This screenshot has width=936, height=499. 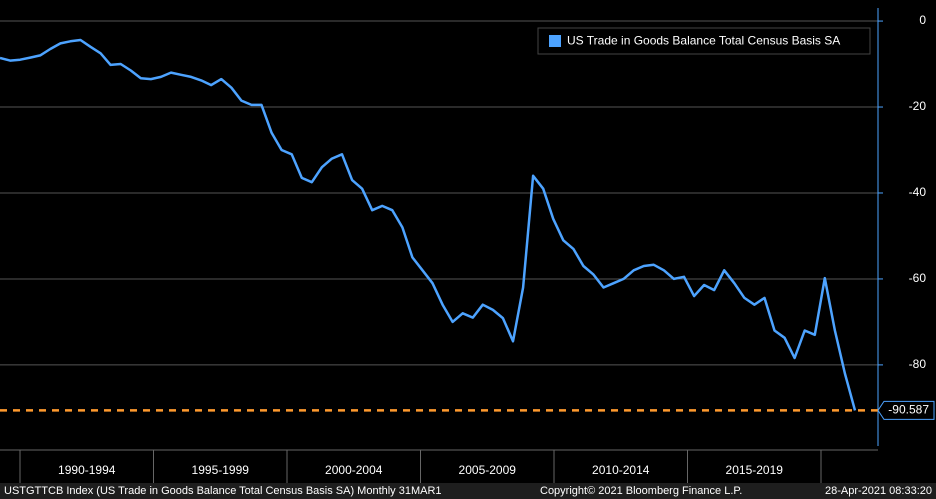 I want to click on last-value-label: -90.587, so click(x=908, y=410).